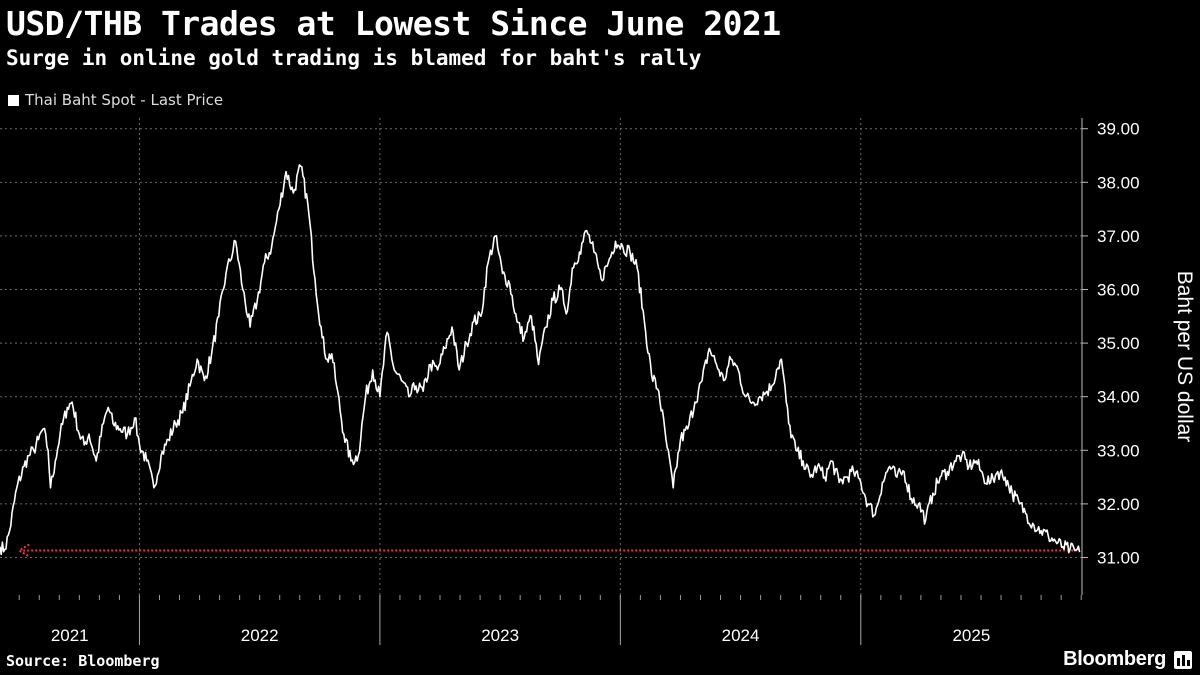  Describe the element at coordinates (260, 635) in the screenshot. I see `x-tick-label: 2022` at that location.